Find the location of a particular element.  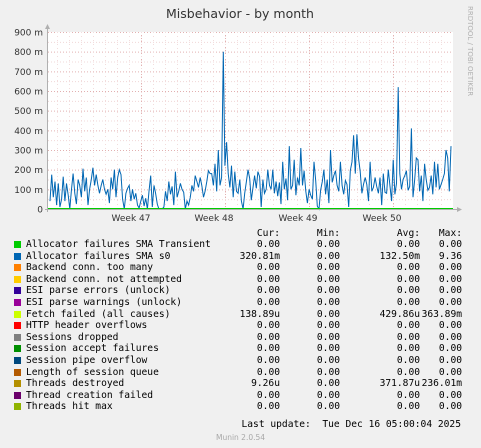

legend-row: Thread creation failed 0.00 0.00 0.00 0.00 is located at coordinates (241, 396).